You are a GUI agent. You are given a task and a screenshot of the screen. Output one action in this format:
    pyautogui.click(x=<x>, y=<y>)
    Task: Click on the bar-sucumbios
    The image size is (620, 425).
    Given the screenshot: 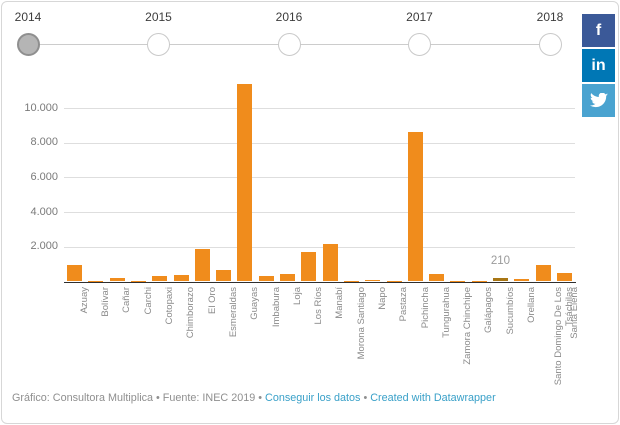 What is the action you would take?
    pyautogui.click(x=500, y=279)
    